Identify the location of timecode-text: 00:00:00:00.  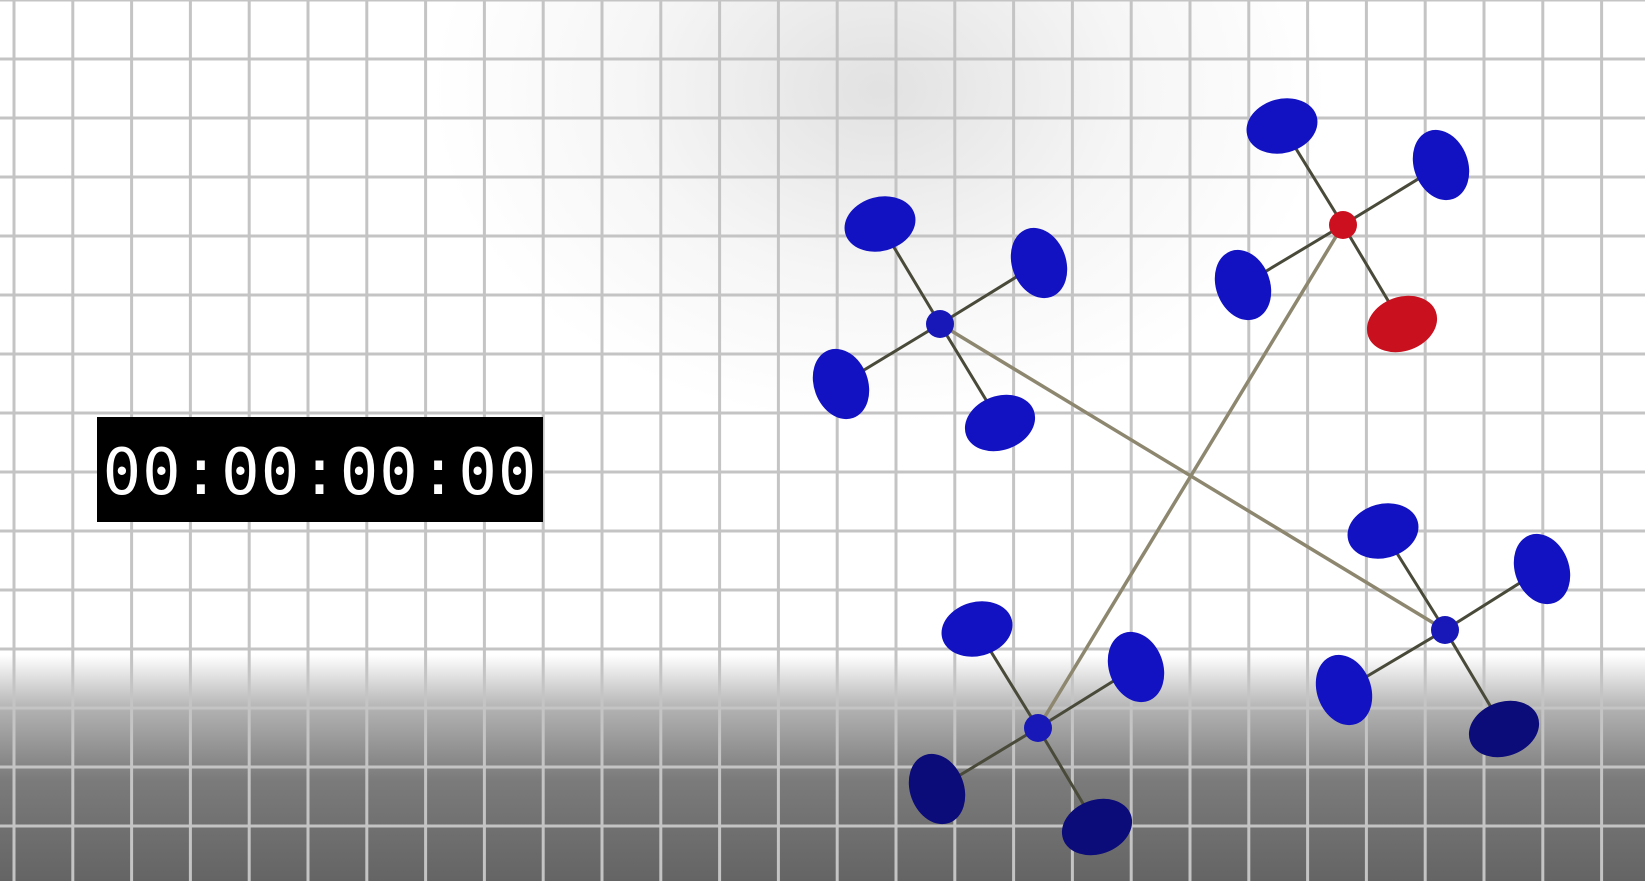
(320, 472).